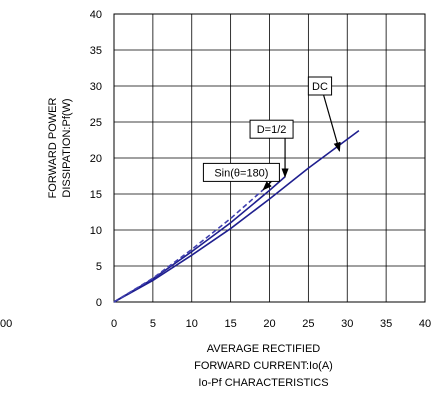  What do you see at coordinates (96, 15) in the screenshot?
I see `y-tick-label: 40` at bounding box center [96, 15].